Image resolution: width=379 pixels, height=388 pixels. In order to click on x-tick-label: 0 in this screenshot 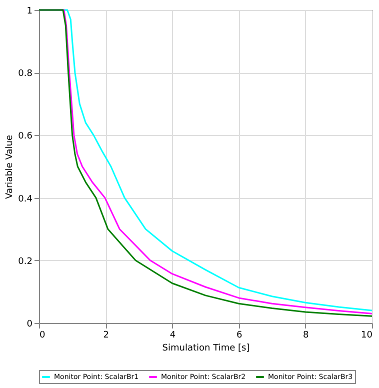, I will do `click(43, 335)`.